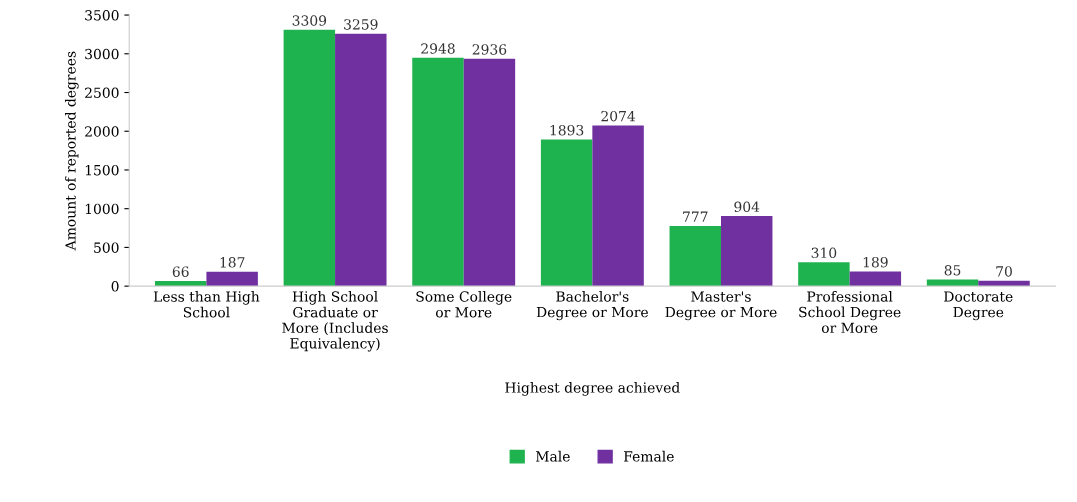 Image resolution: width=1077 pixels, height=502 pixels. What do you see at coordinates (464, 304) in the screenshot?
I see `x-tick-label: Some College or More` at bounding box center [464, 304].